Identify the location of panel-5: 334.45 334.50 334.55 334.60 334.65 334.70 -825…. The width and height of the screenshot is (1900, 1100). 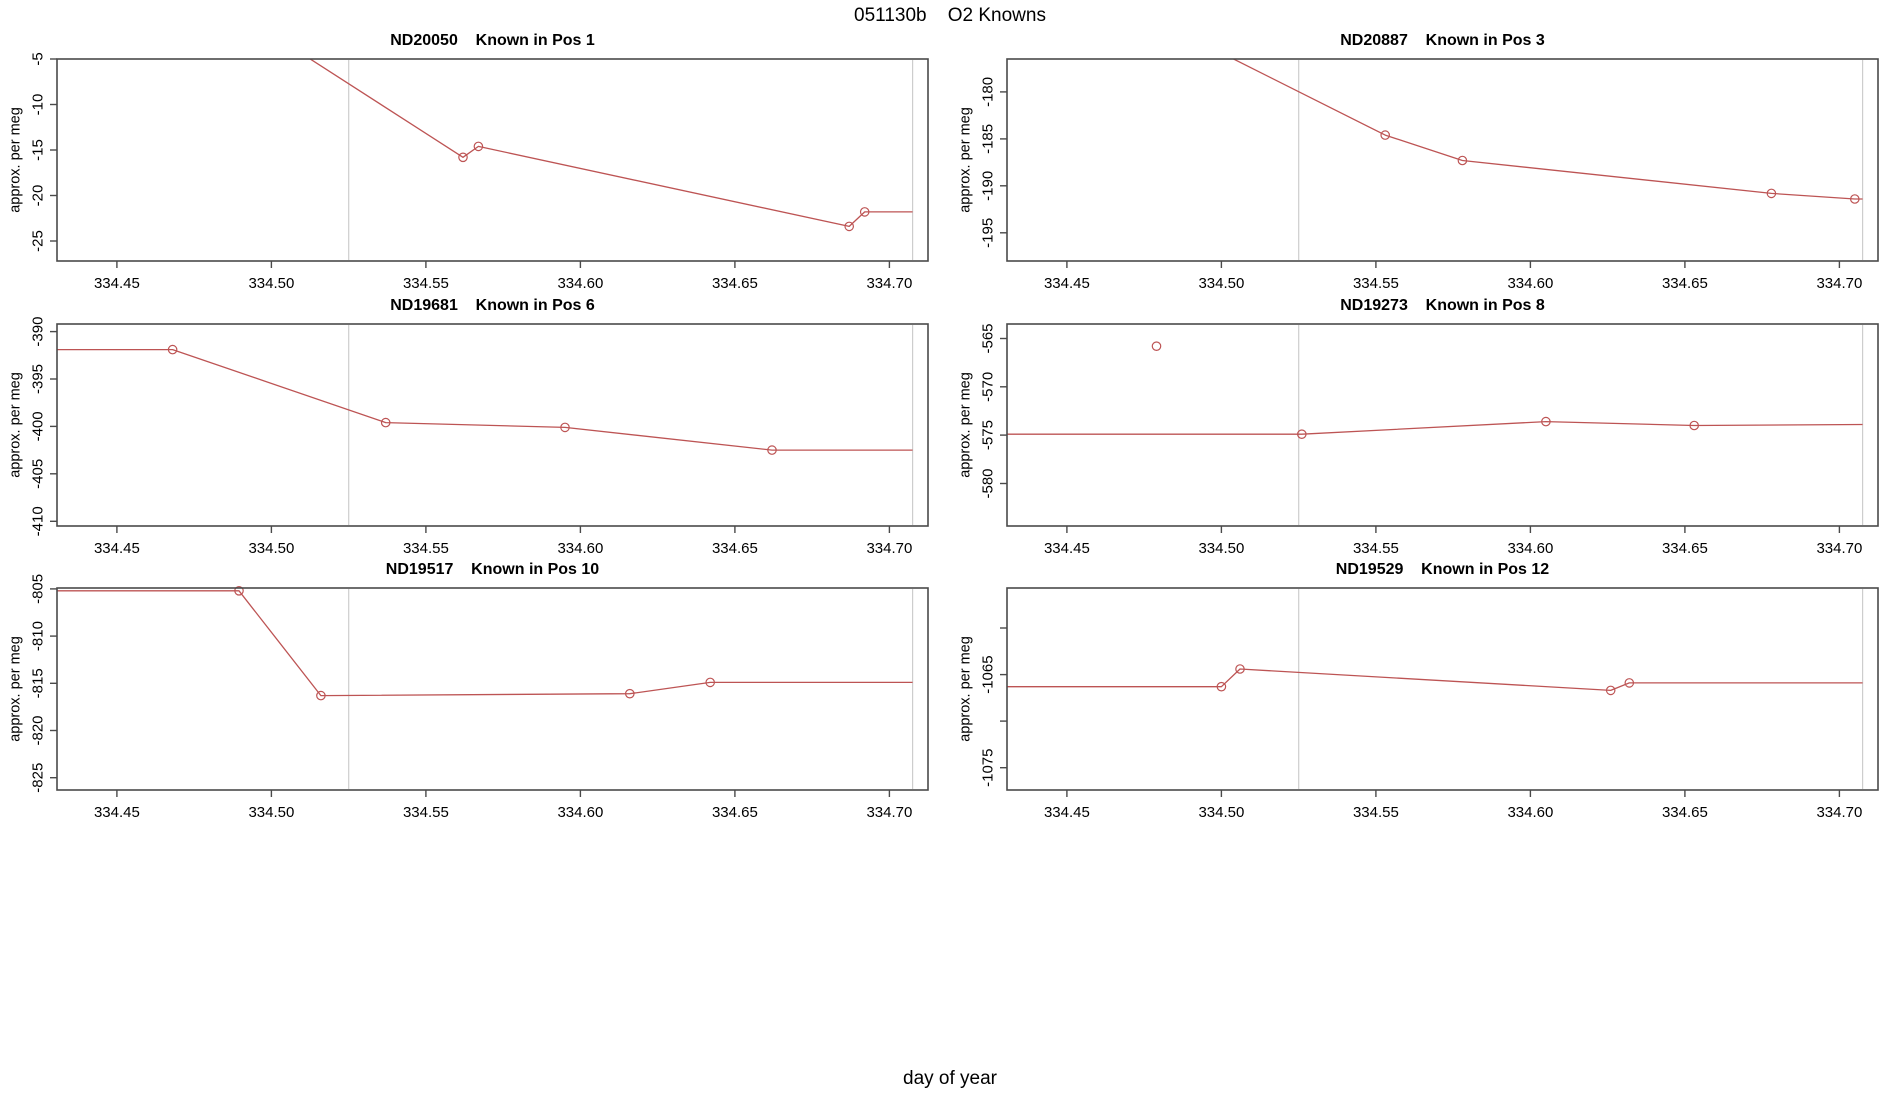
(472, 690).